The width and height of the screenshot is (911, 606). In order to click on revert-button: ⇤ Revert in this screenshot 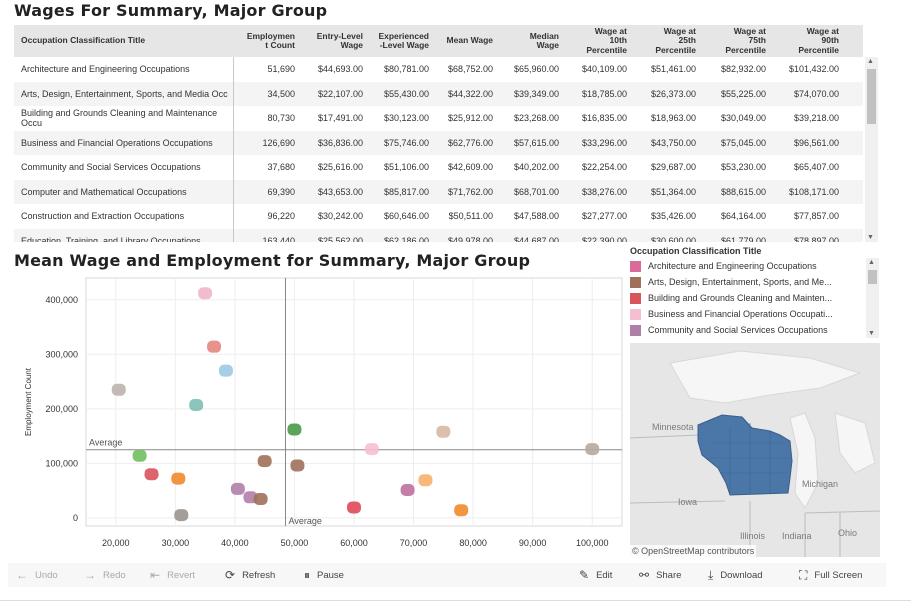, I will do `click(172, 575)`.